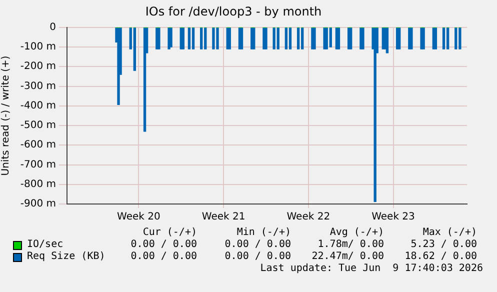 The image size is (497, 292). I want to click on text: Max (-/+), so click(449, 233).